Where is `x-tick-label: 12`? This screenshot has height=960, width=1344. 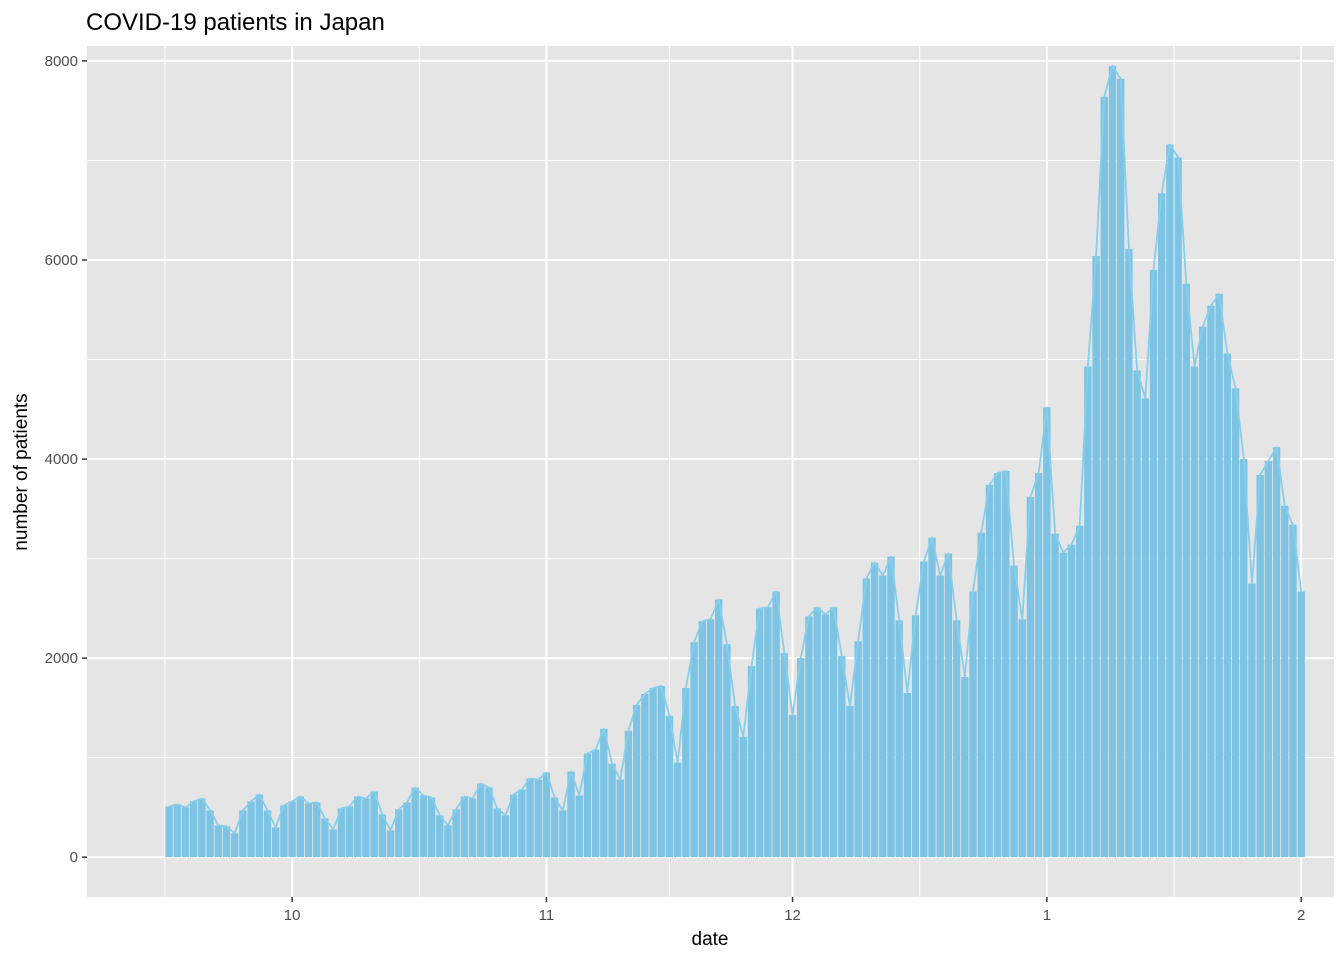
x-tick-label: 12 is located at coordinates (792, 915).